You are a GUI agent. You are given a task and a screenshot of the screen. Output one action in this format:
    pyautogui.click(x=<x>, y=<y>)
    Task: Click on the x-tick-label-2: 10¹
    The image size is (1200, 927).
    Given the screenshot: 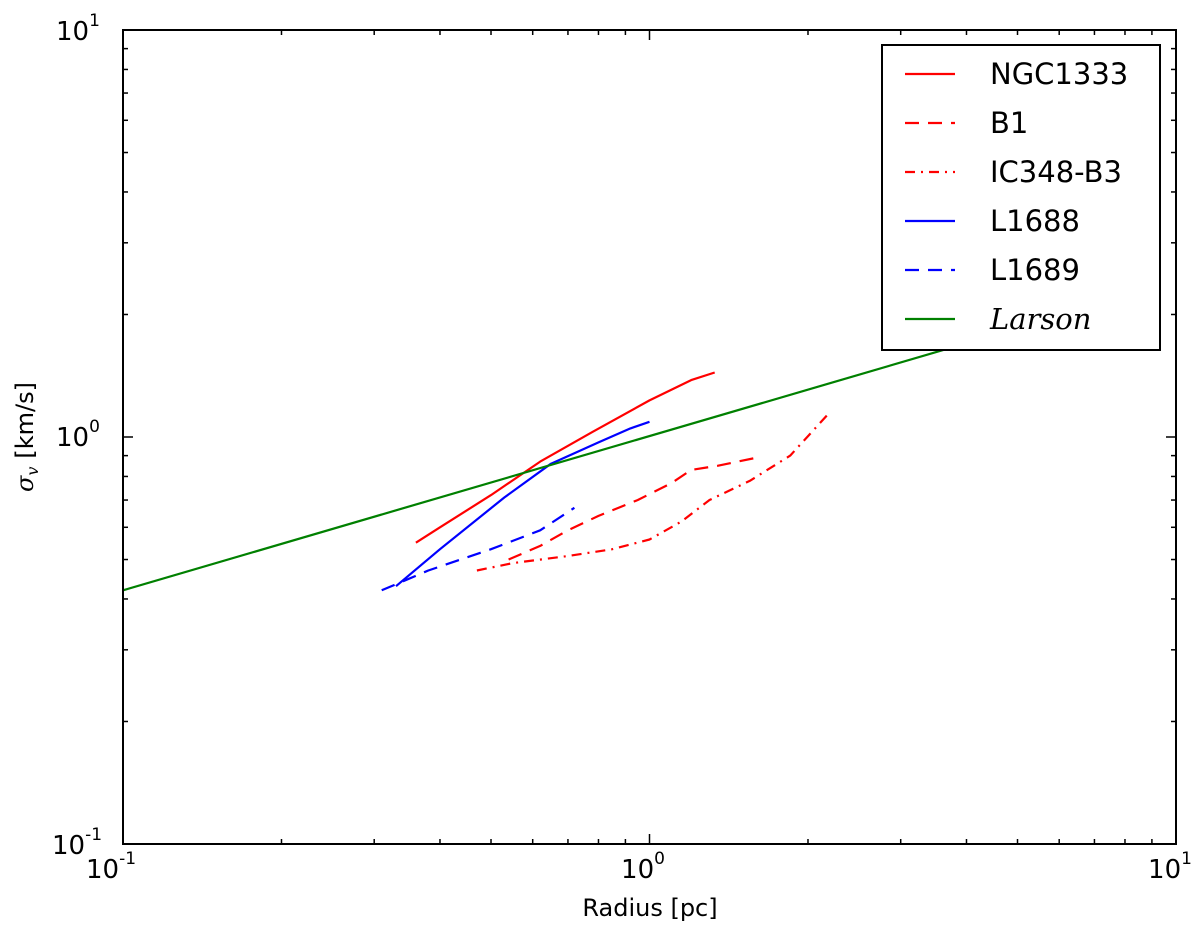 What is the action you would take?
    pyautogui.click(x=1170, y=867)
    